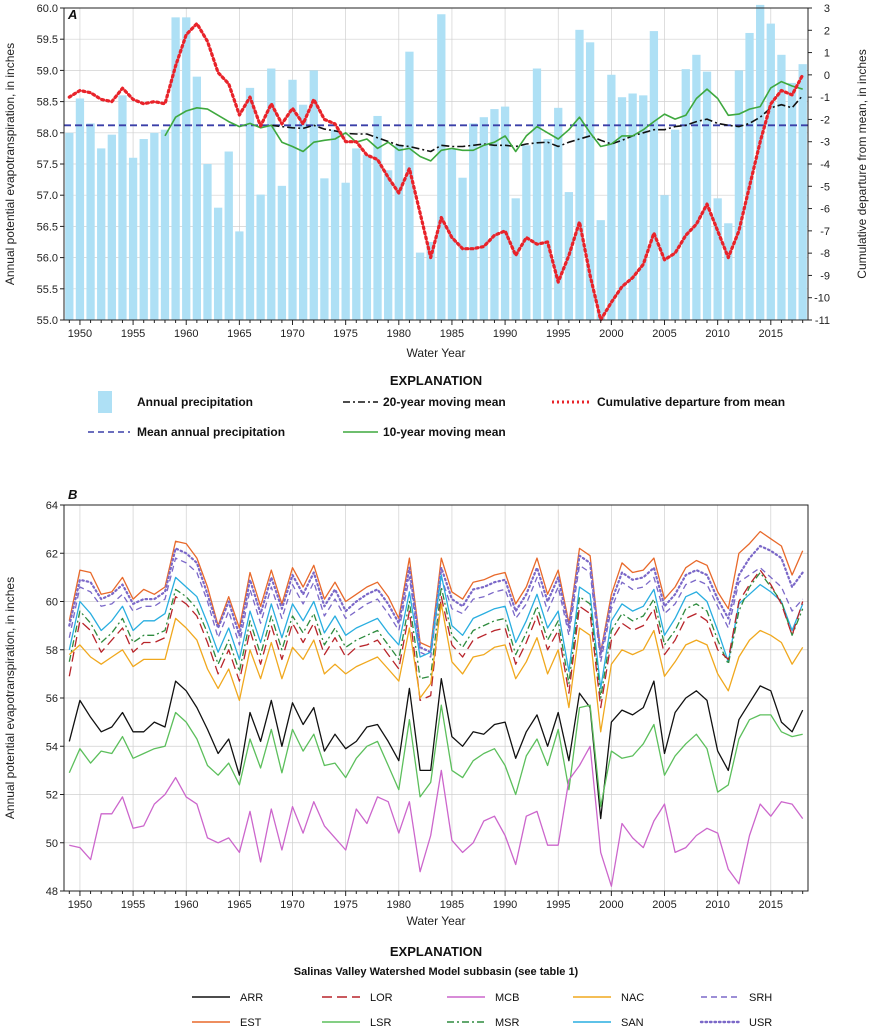 The image size is (872, 1029). What do you see at coordinates (239, 275) in the screenshot?
I see `bar-annual-precipitation-1965` at bounding box center [239, 275].